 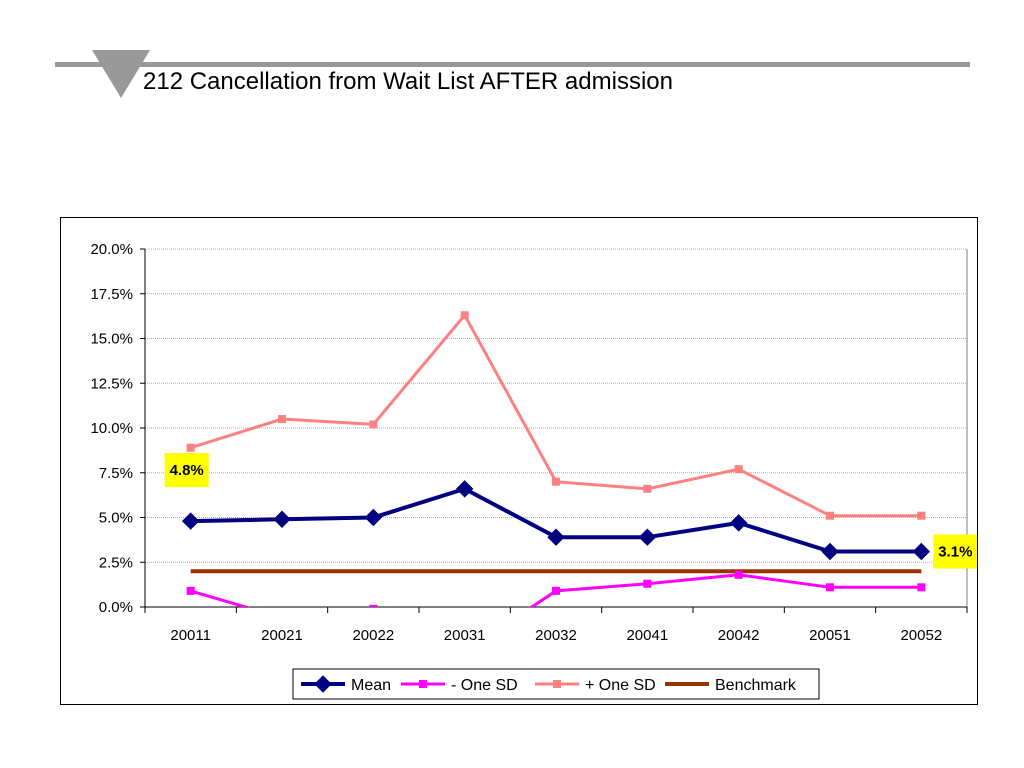 What do you see at coordinates (111, 428) in the screenshot?
I see `y-tick-label: 10.0%` at bounding box center [111, 428].